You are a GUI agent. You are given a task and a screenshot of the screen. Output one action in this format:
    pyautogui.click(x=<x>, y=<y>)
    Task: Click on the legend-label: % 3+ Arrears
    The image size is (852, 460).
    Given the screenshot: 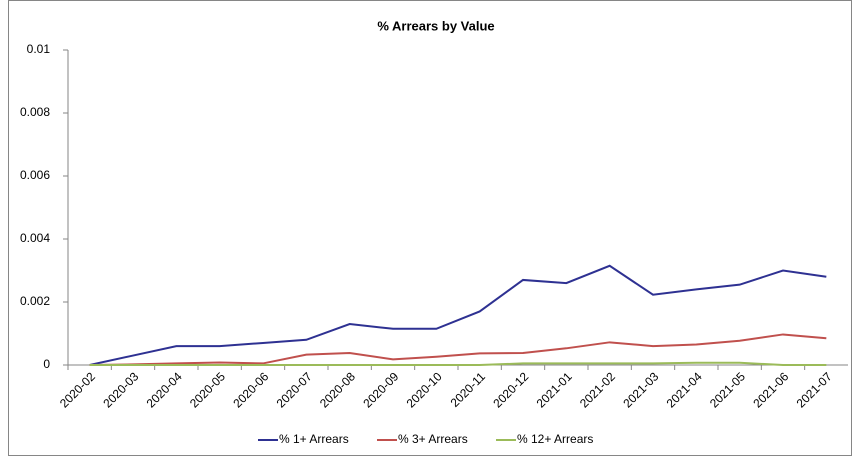 What is the action you would take?
    pyautogui.click(x=433, y=439)
    